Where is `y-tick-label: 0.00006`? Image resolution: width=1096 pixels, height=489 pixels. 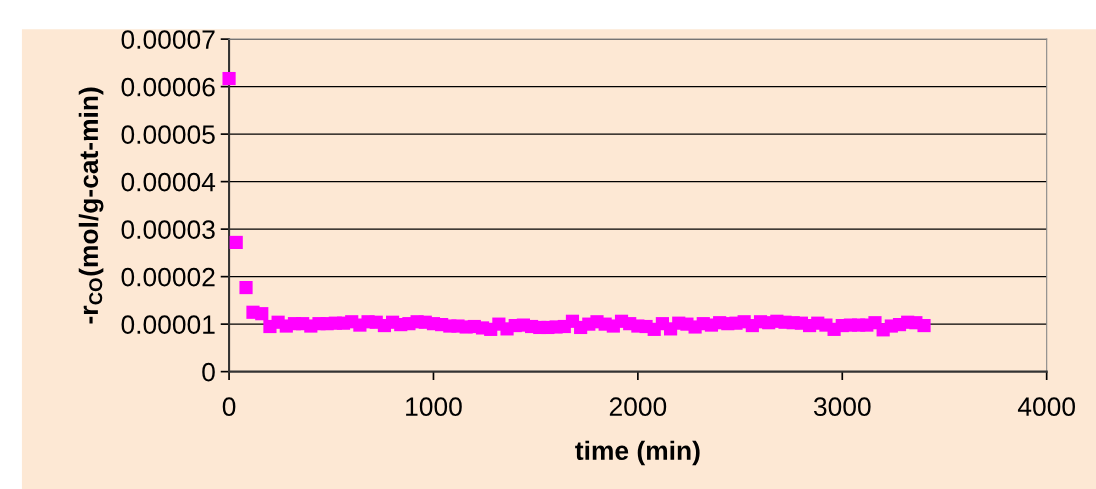 y-tick-label: 0.00006 is located at coordinates (168, 87).